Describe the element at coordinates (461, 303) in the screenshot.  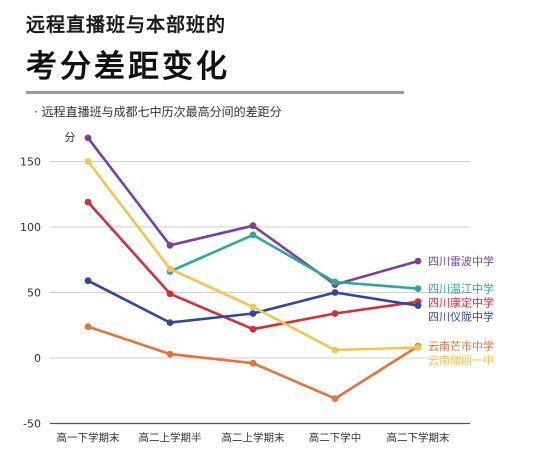
I see `series-label: 四川康定中学` at that location.